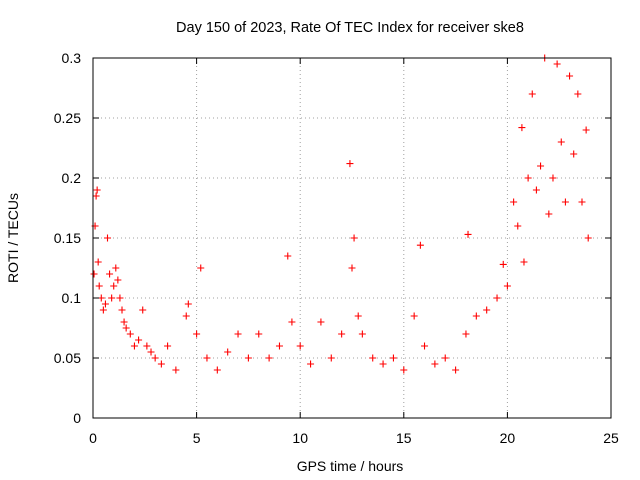 Image resolution: width=640 pixels, height=480 pixels. Describe the element at coordinates (72, 58) in the screenshot. I see `y-tick-label: 0.3` at that location.